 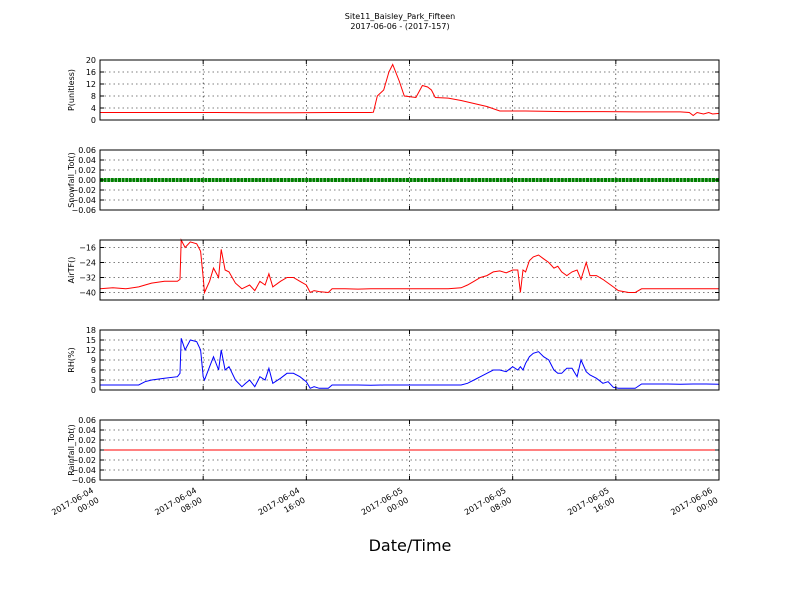 What do you see at coordinates (71, 180) in the screenshot?
I see `y-axis-label: Snowfall_Tot()` at bounding box center [71, 180].